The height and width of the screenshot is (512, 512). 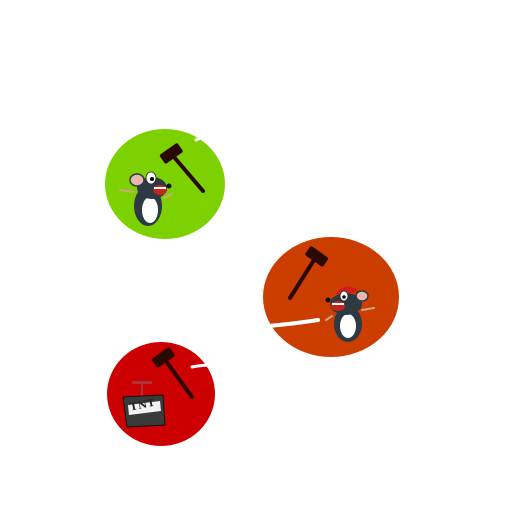 I want to click on red-tnt-token: TNT, so click(x=161, y=394).